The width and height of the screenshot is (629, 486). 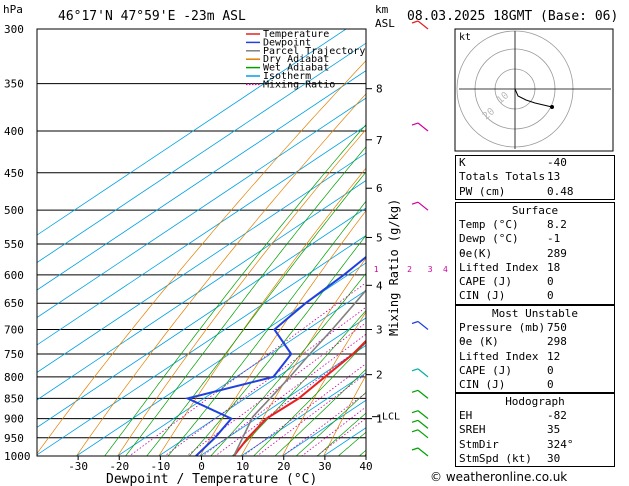 I want to click on most-unstable-label: Lifted Index, so click(x=499, y=356).